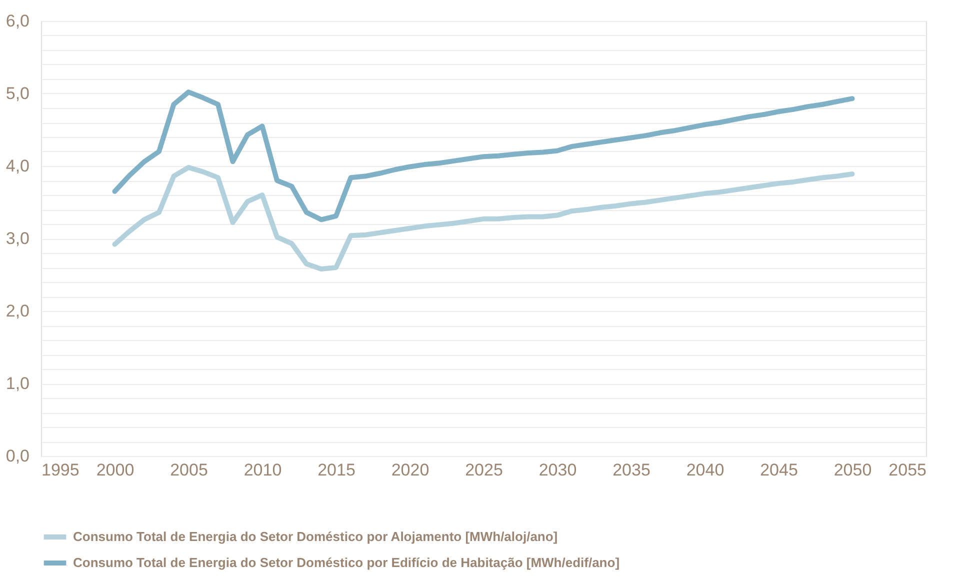 This screenshot has height=588, width=973. Describe the element at coordinates (263, 470) in the screenshot. I see `x-tick-label: 2010` at that location.